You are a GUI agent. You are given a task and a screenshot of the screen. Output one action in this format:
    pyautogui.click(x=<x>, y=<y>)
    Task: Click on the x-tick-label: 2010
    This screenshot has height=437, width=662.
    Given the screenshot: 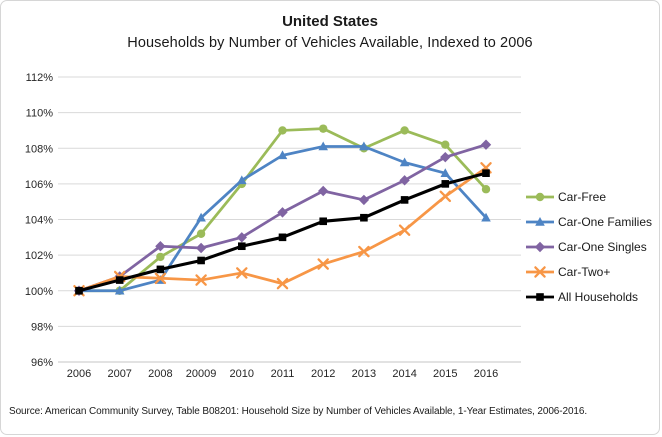 What is the action you would take?
    pyautogui.click(x=242, y=374)
    